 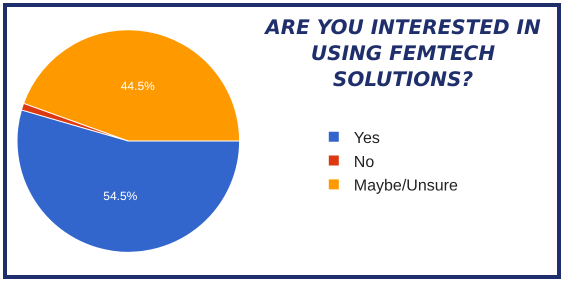 I want to click on text: ARE YOU INTERESTED IN USING FEMTECH SOLUTIONS?, so click(x=402, y=52).